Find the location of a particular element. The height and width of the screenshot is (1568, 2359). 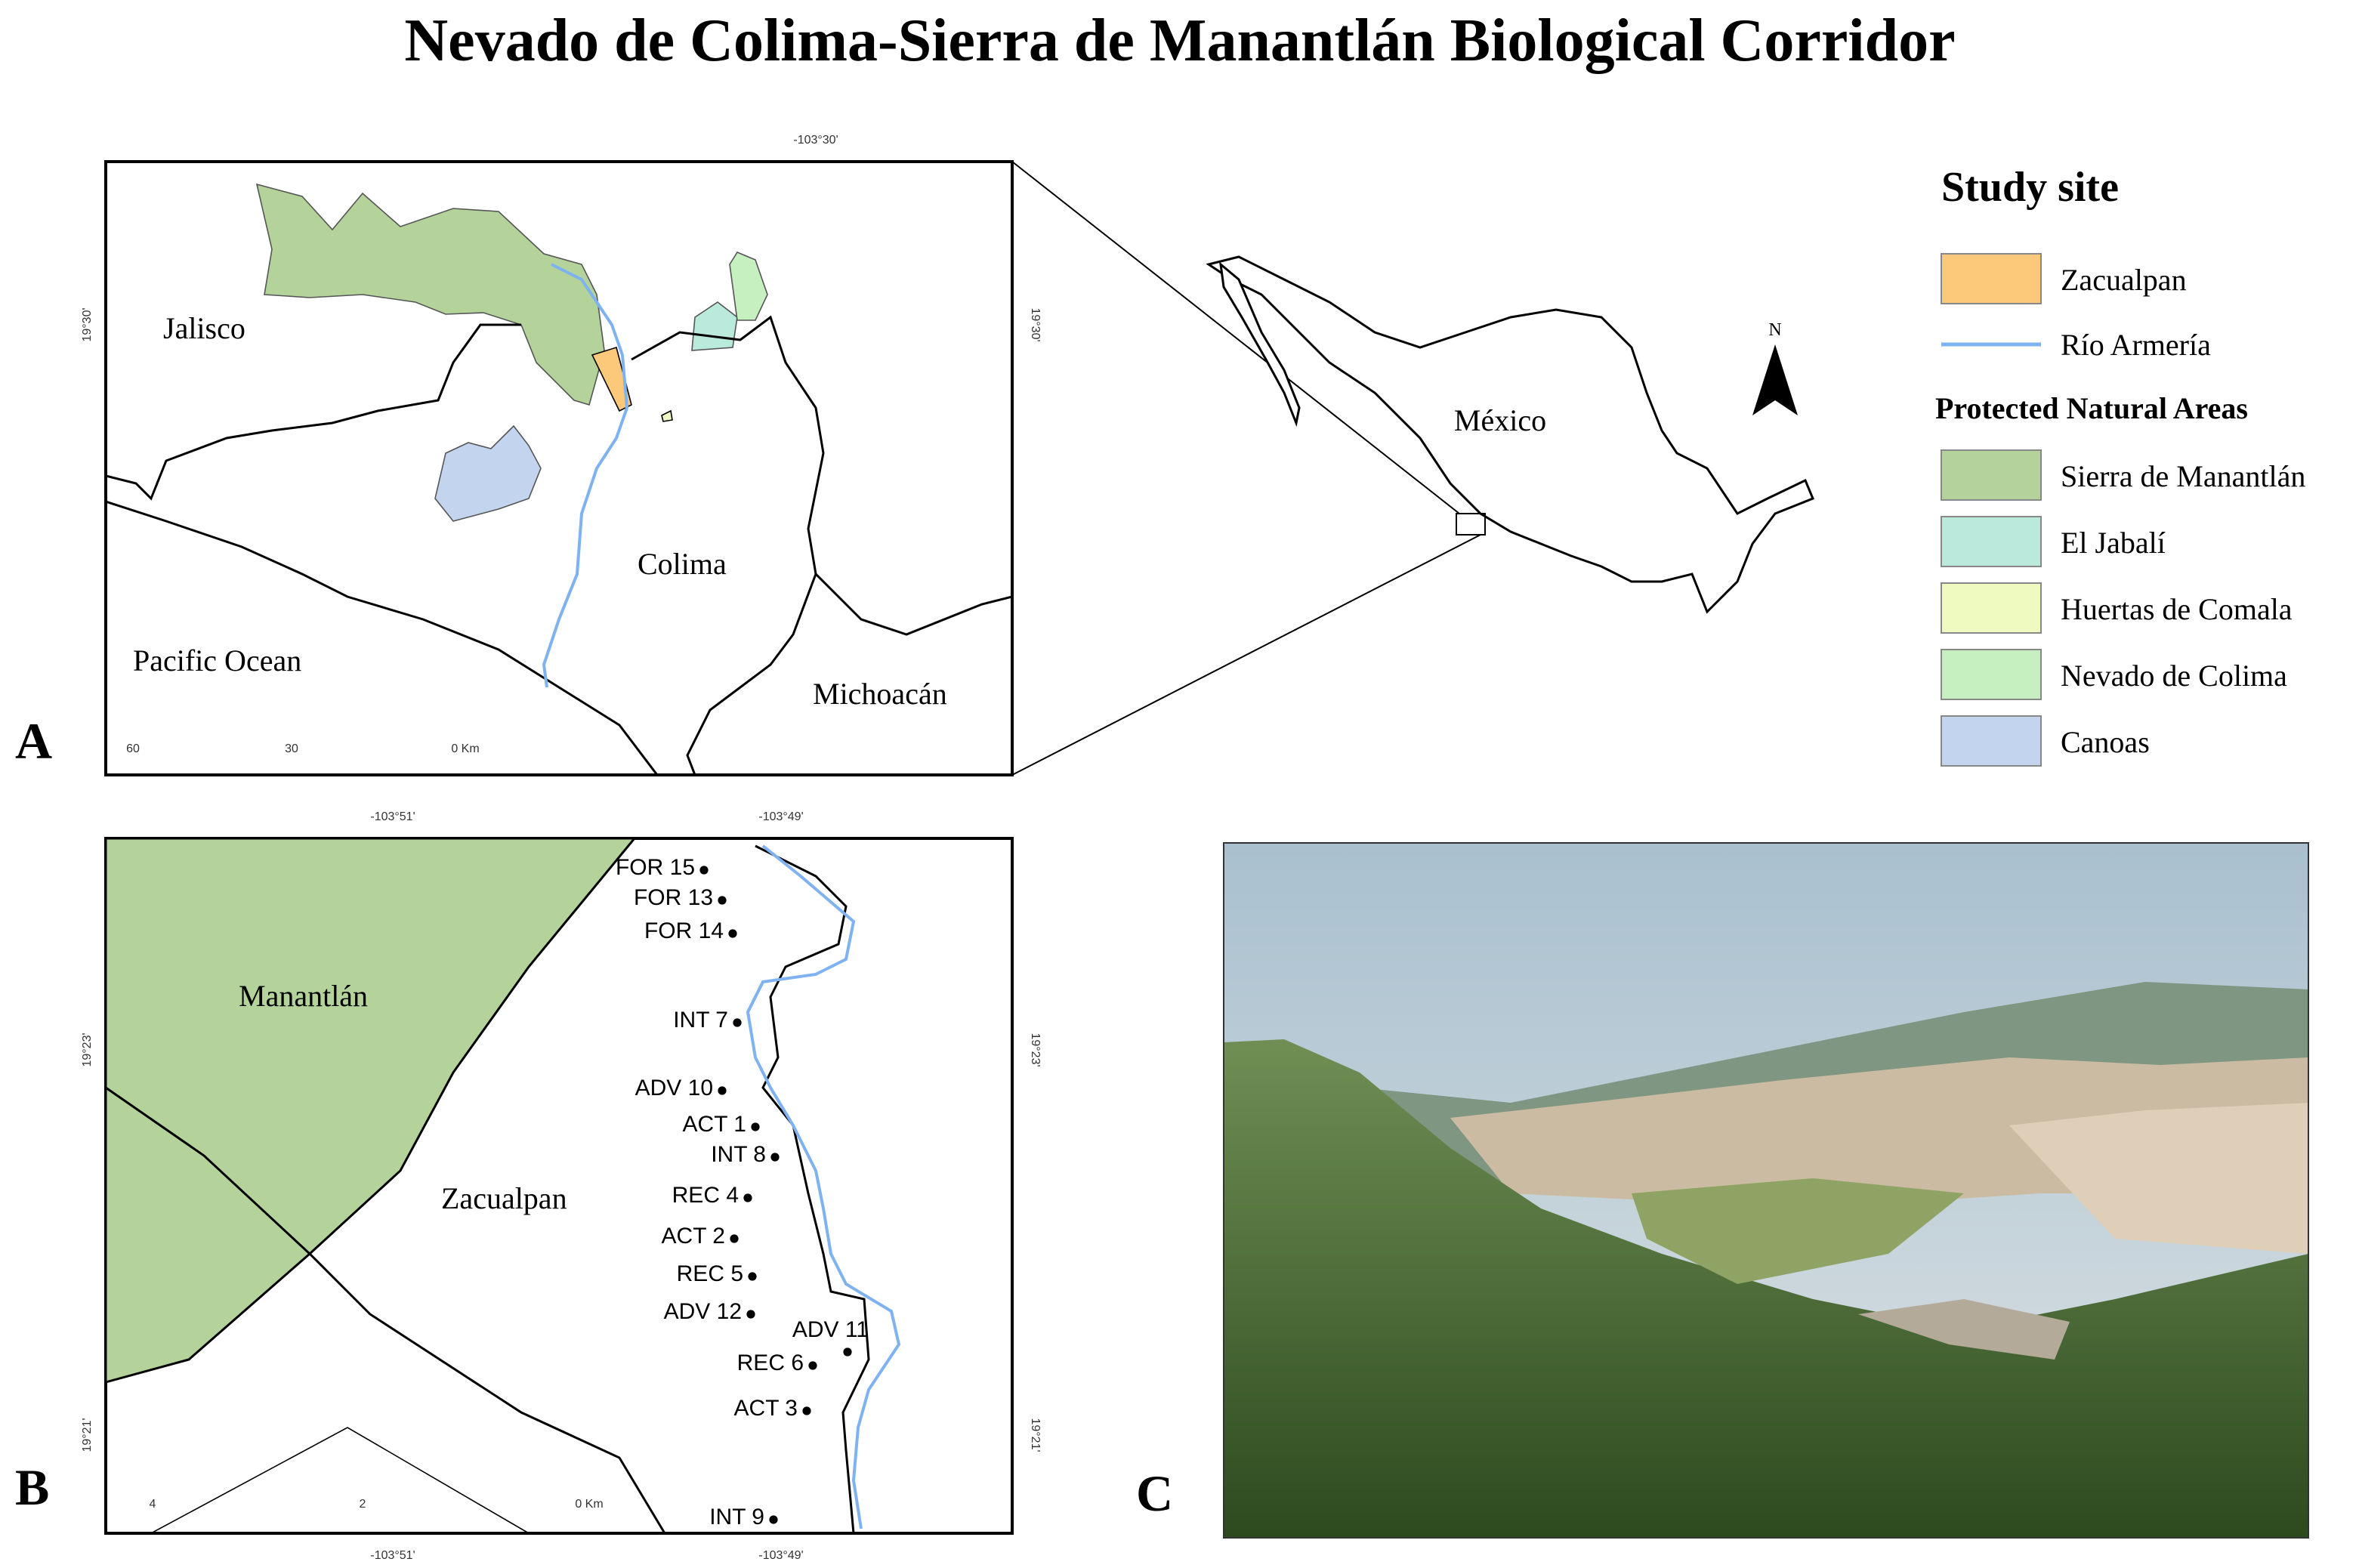

scale-label: 60 is located at coordinates (133, 748).